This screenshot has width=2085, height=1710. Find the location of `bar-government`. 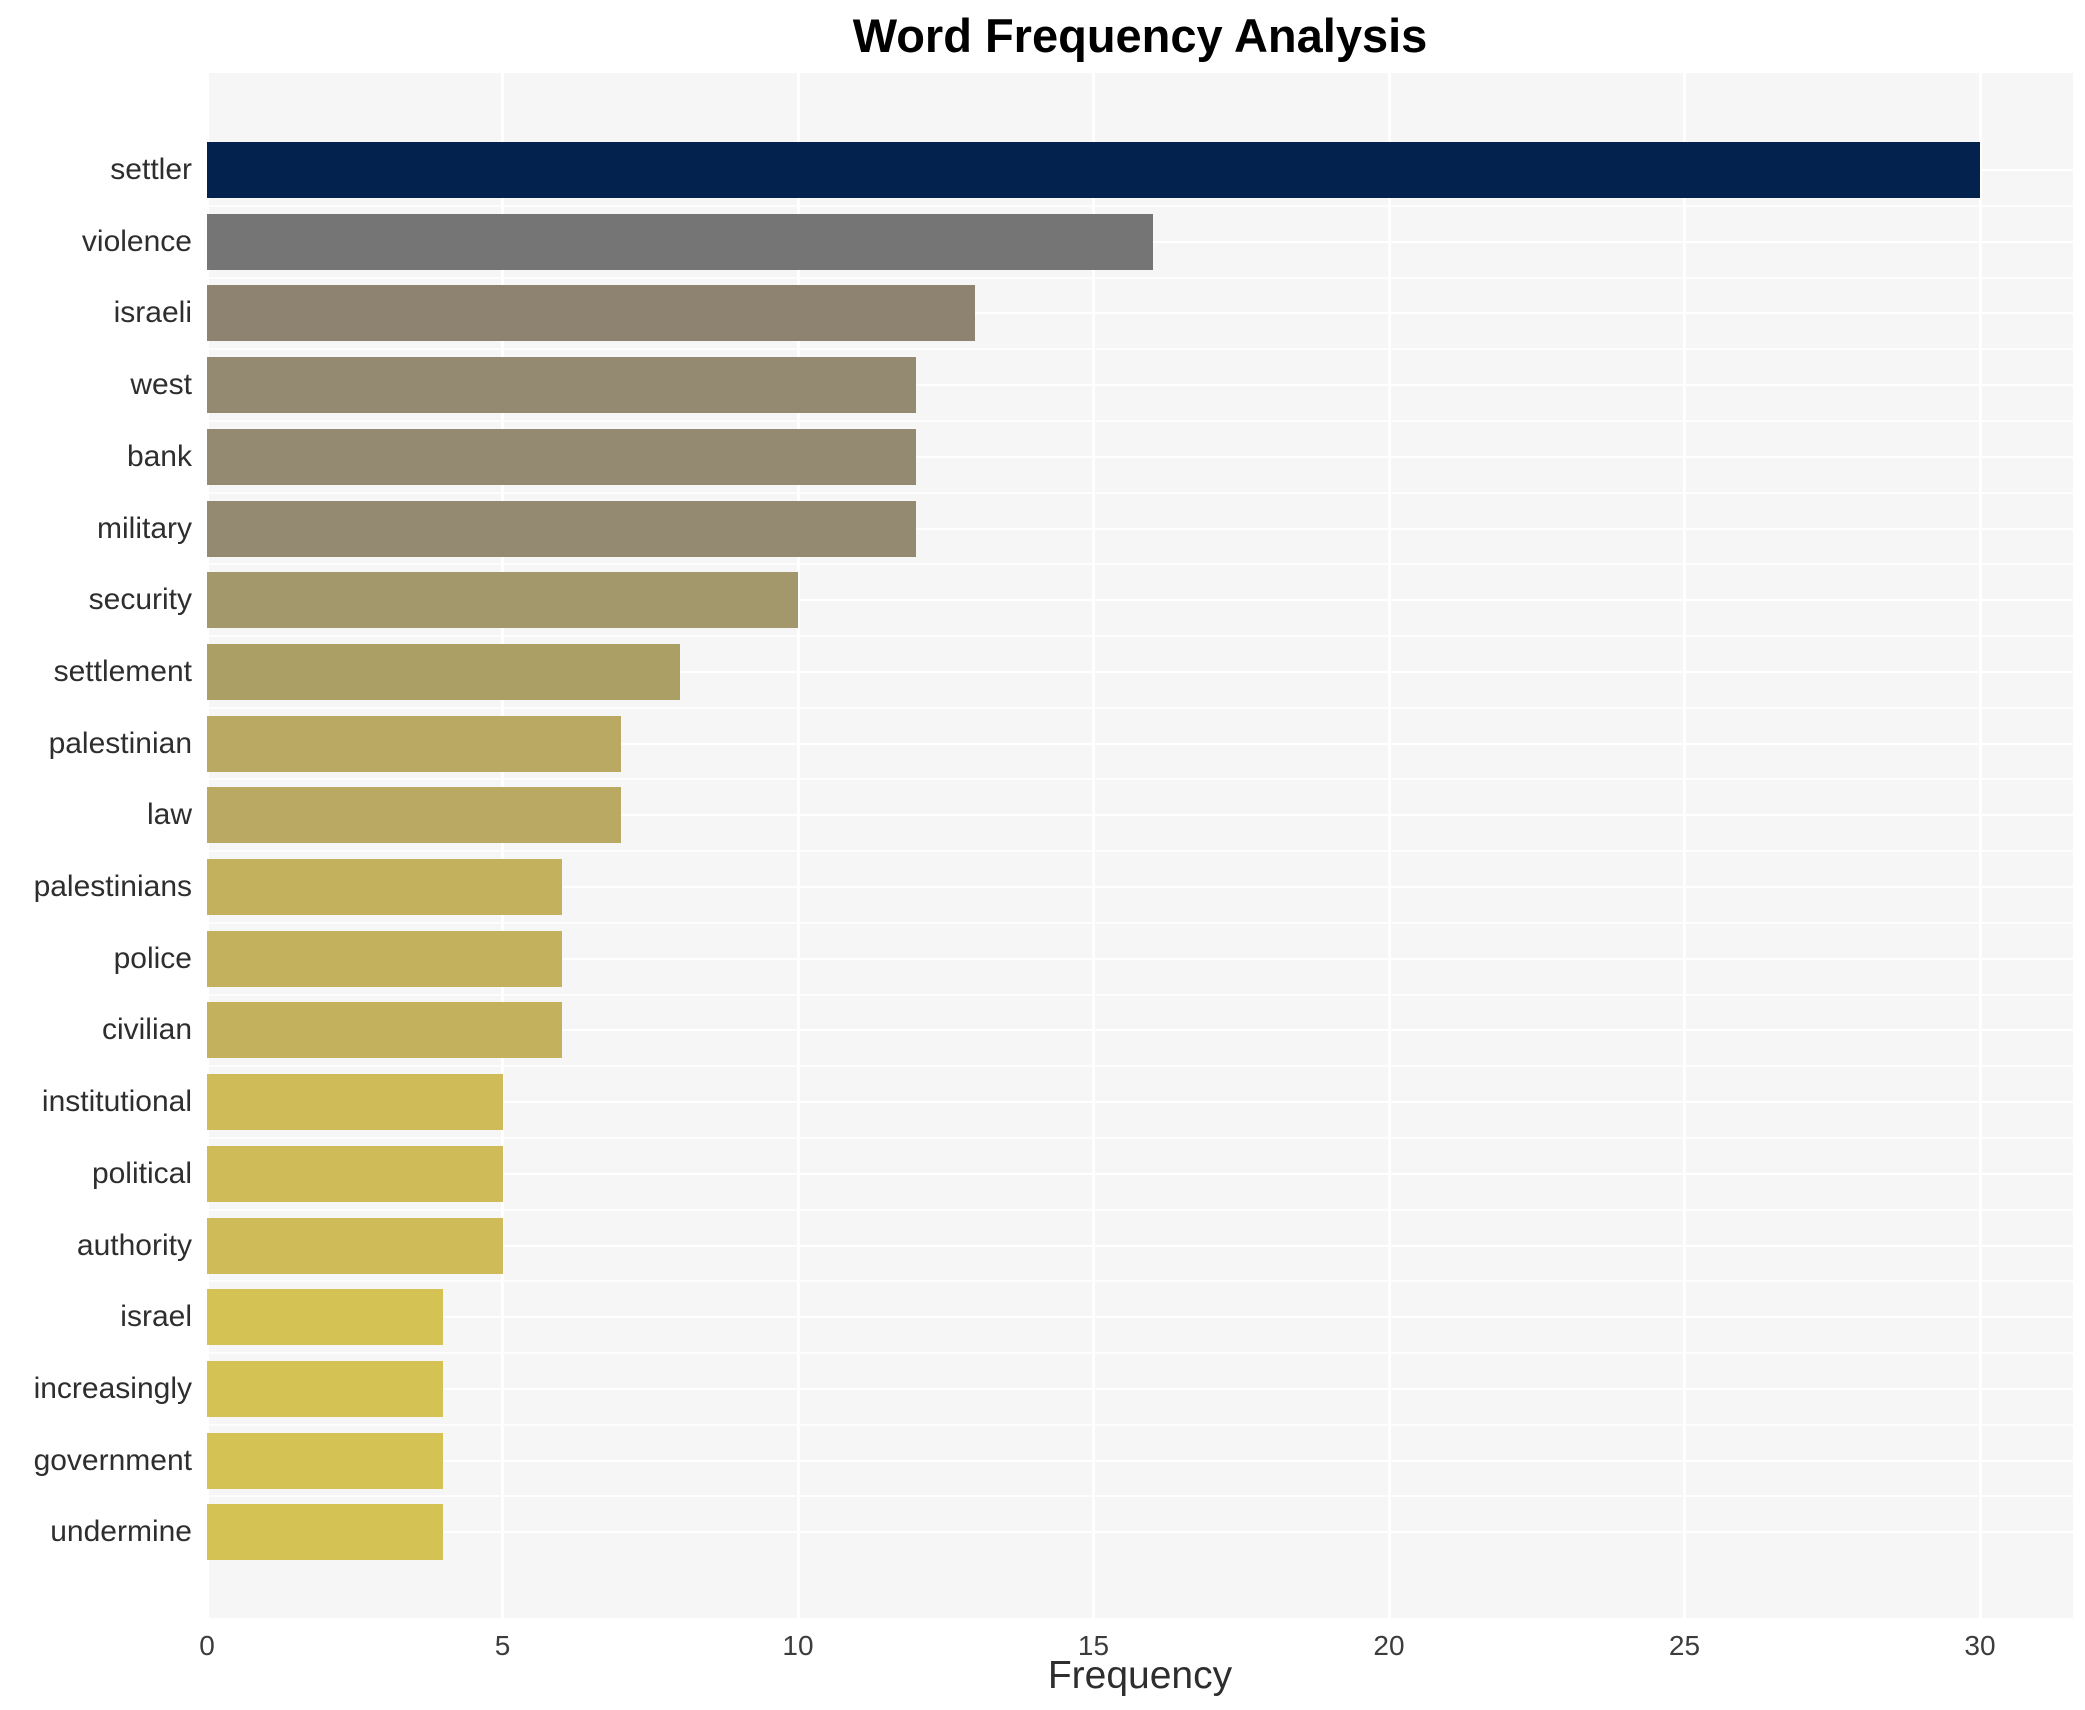

bar-government is located at coordinates (325, 1460).